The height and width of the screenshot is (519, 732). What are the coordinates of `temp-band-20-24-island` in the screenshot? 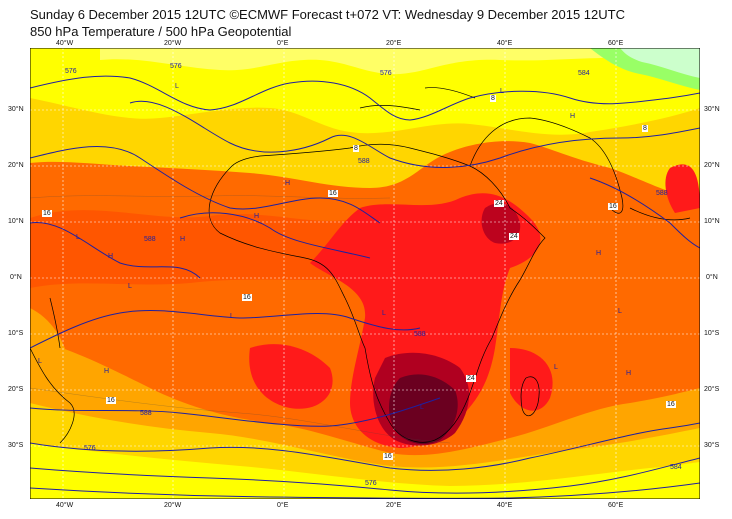 It's located at (682, 188).